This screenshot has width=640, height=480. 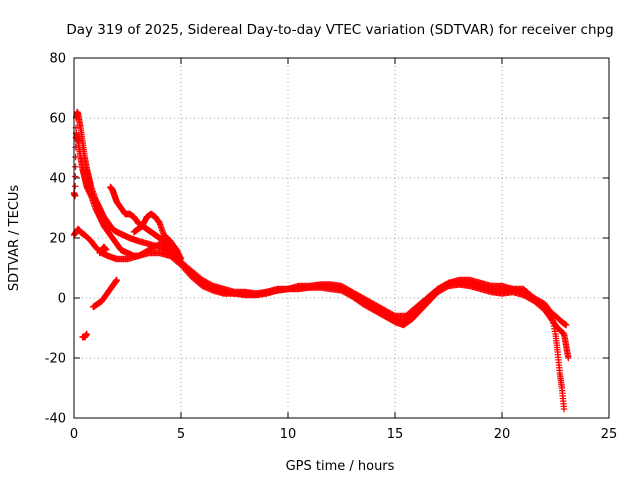 What do you see at coordinates (55, 419) in the screenshot?
I see `y-tick-label: -40` at bounding box center [55, 419].